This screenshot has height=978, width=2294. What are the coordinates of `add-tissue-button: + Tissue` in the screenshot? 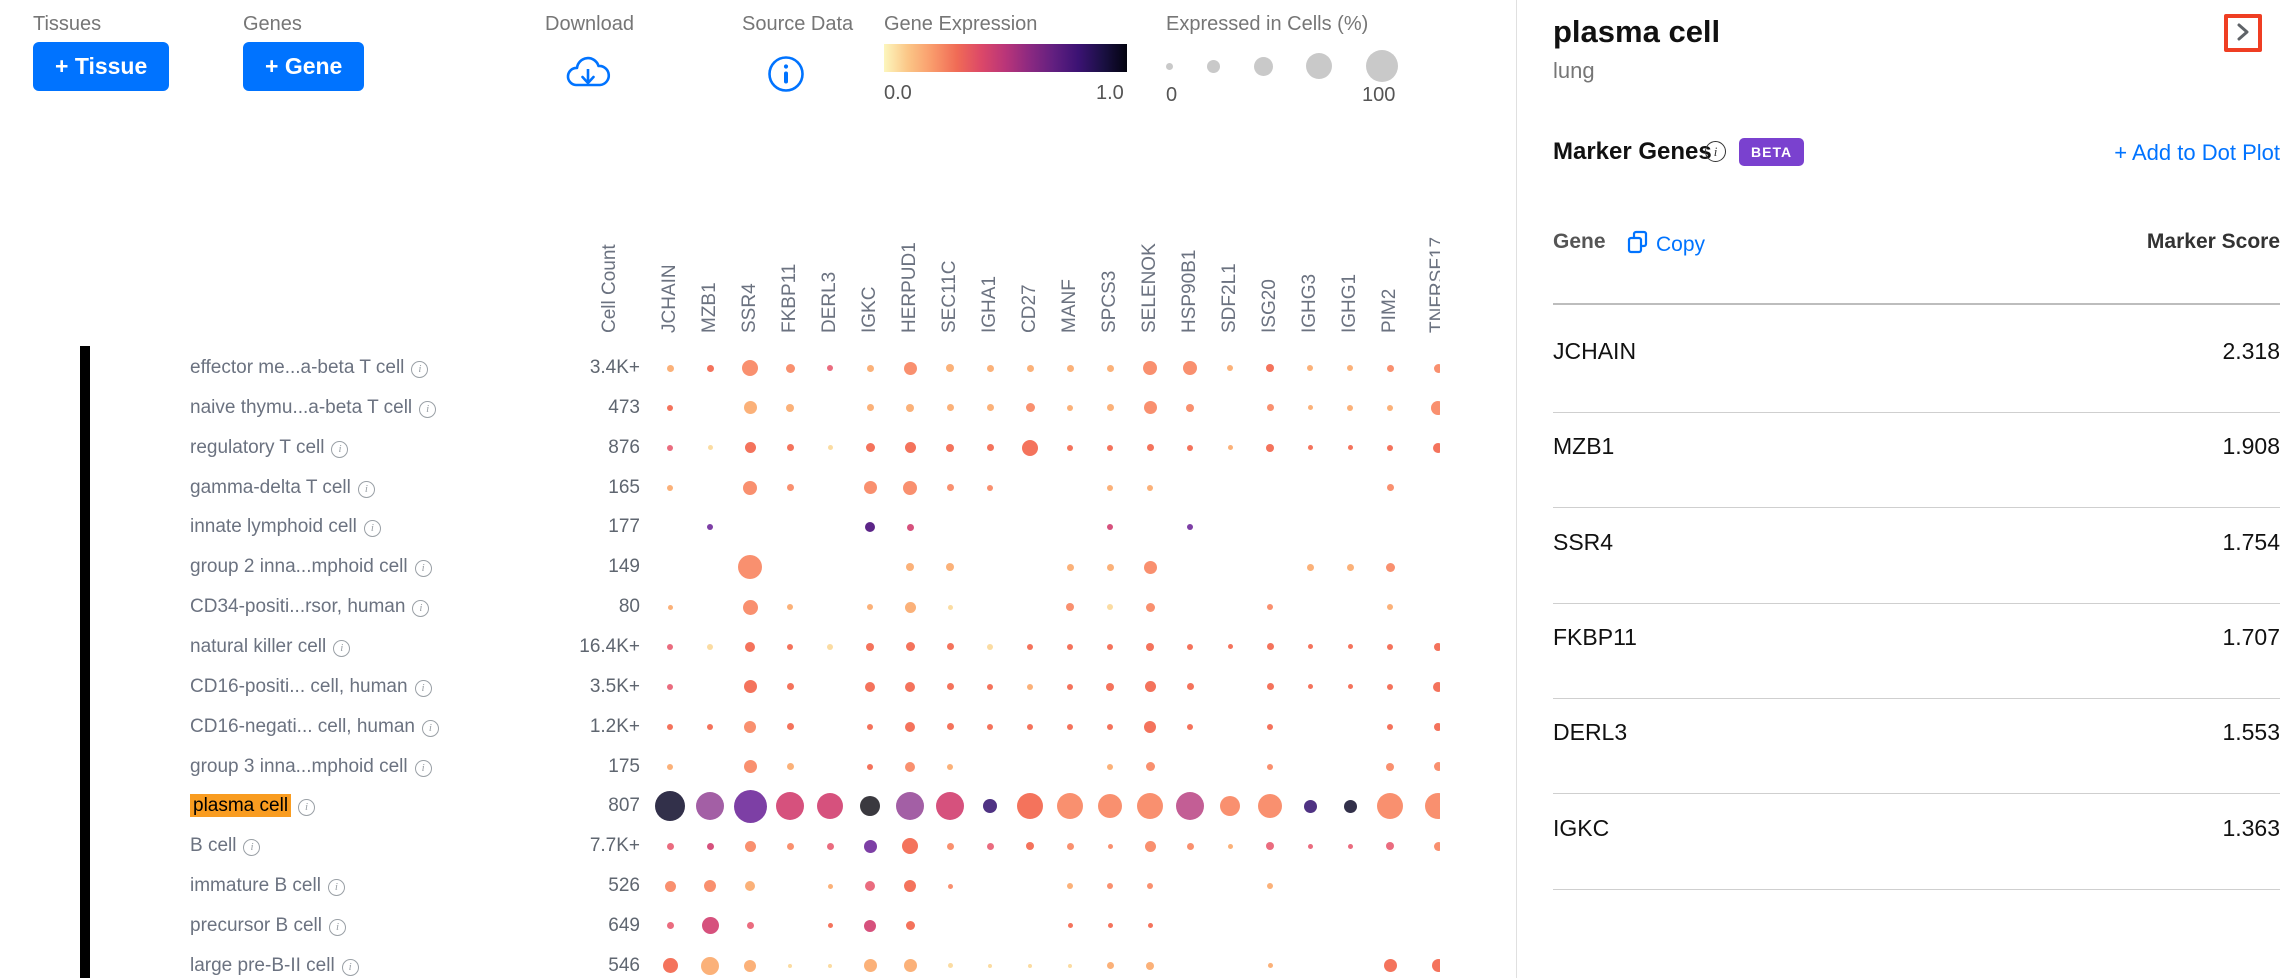 It's located at (101, 66).